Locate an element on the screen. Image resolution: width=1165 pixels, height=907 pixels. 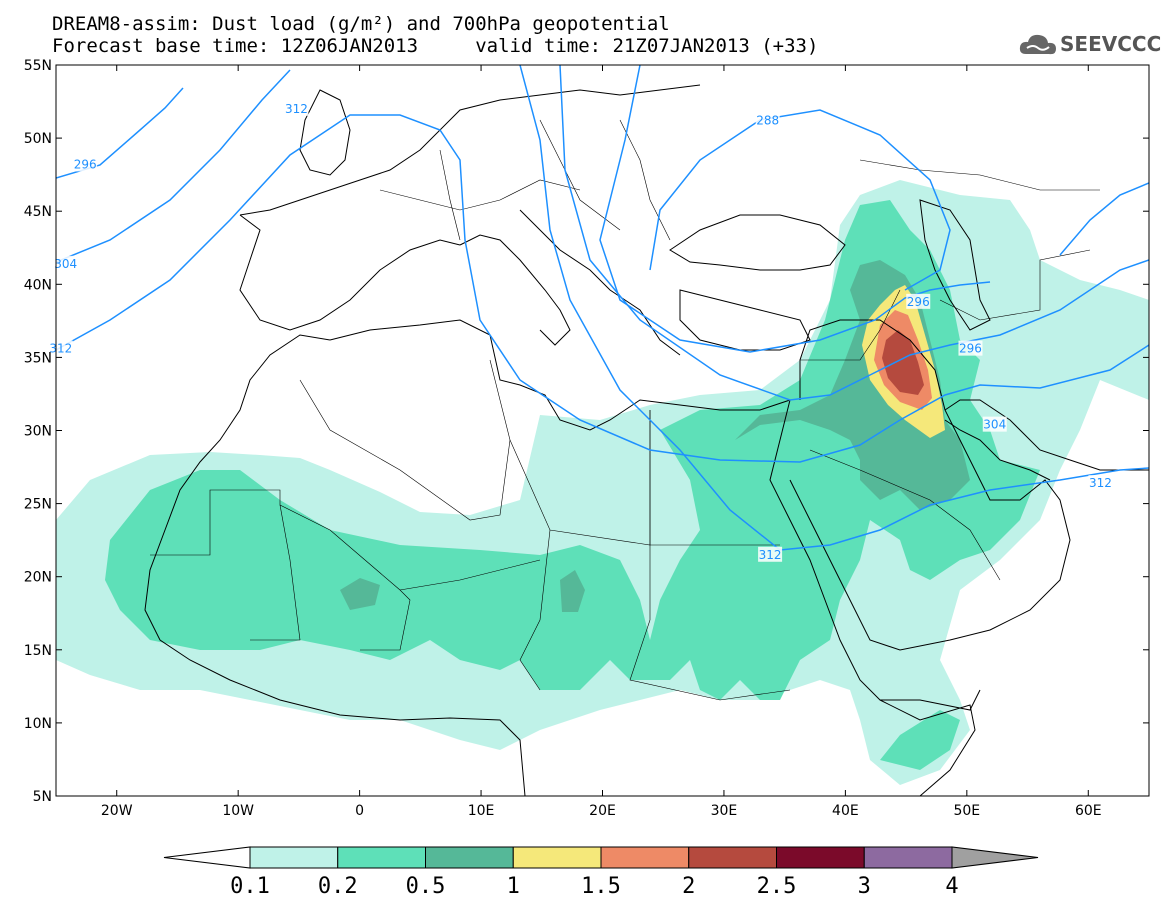
coastline-iran is located at coordinates (1046, 435).